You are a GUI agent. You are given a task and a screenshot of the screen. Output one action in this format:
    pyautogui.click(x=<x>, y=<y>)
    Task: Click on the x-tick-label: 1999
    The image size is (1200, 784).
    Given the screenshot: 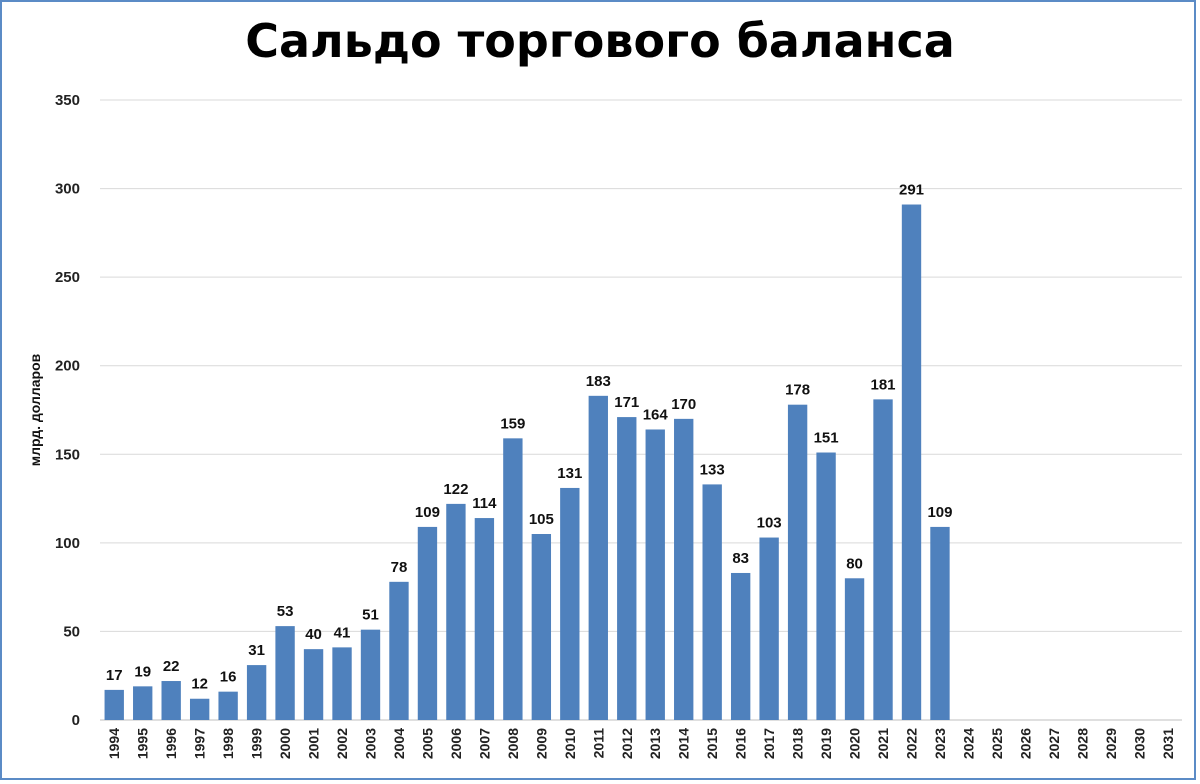 What is the action you would take?
    pyautogui.click(x=257, y=743)
    